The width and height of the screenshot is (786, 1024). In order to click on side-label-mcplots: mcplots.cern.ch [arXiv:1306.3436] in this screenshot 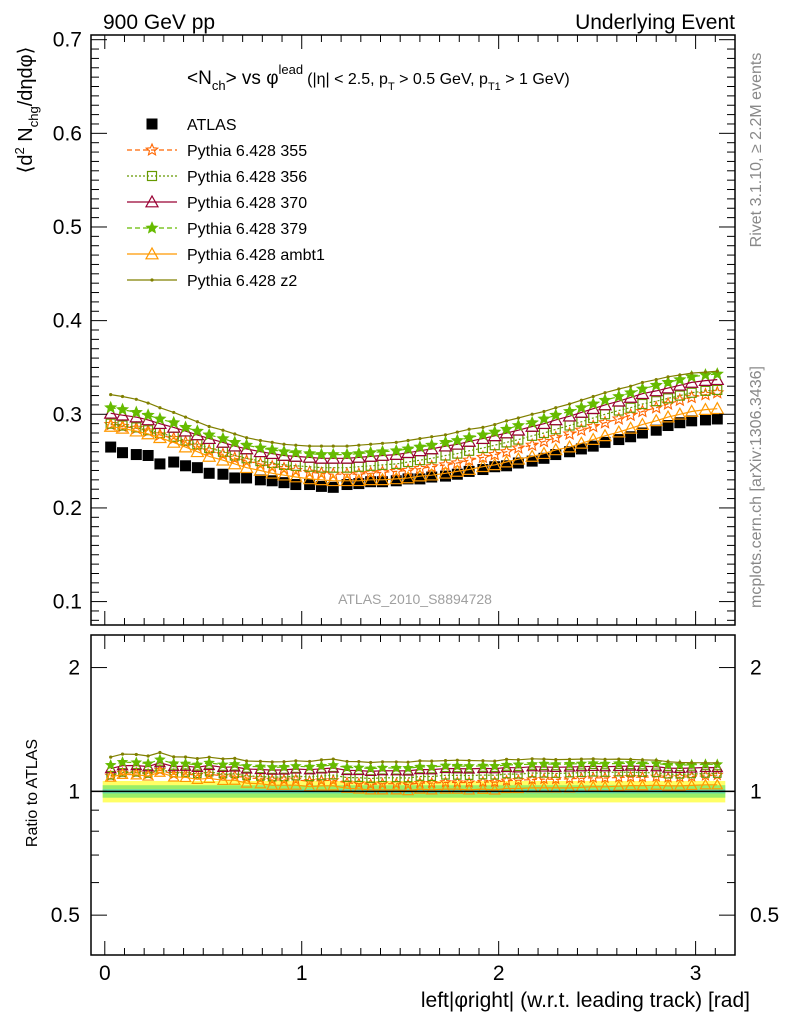, I will do `click(756, 487)`.